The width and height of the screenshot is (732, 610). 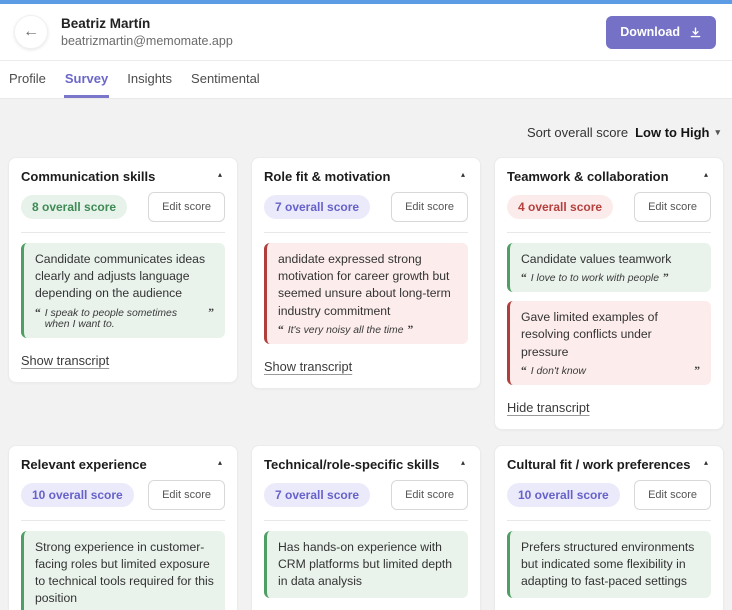 What do you see at coordinates (88, 176) in the screenshot?
I see `card-title: Communication skills` at bounding box center [88, 176].